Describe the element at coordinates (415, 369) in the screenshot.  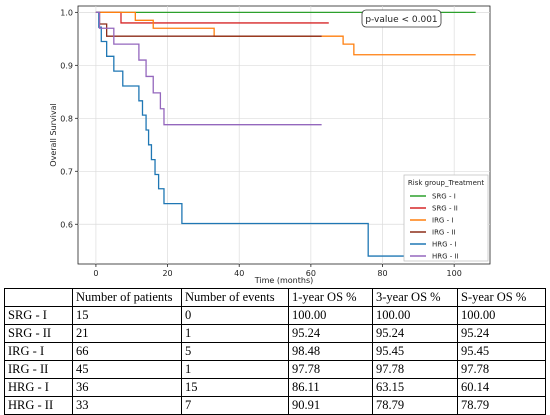
I see `os-3y-cell: 97.78` at that location.